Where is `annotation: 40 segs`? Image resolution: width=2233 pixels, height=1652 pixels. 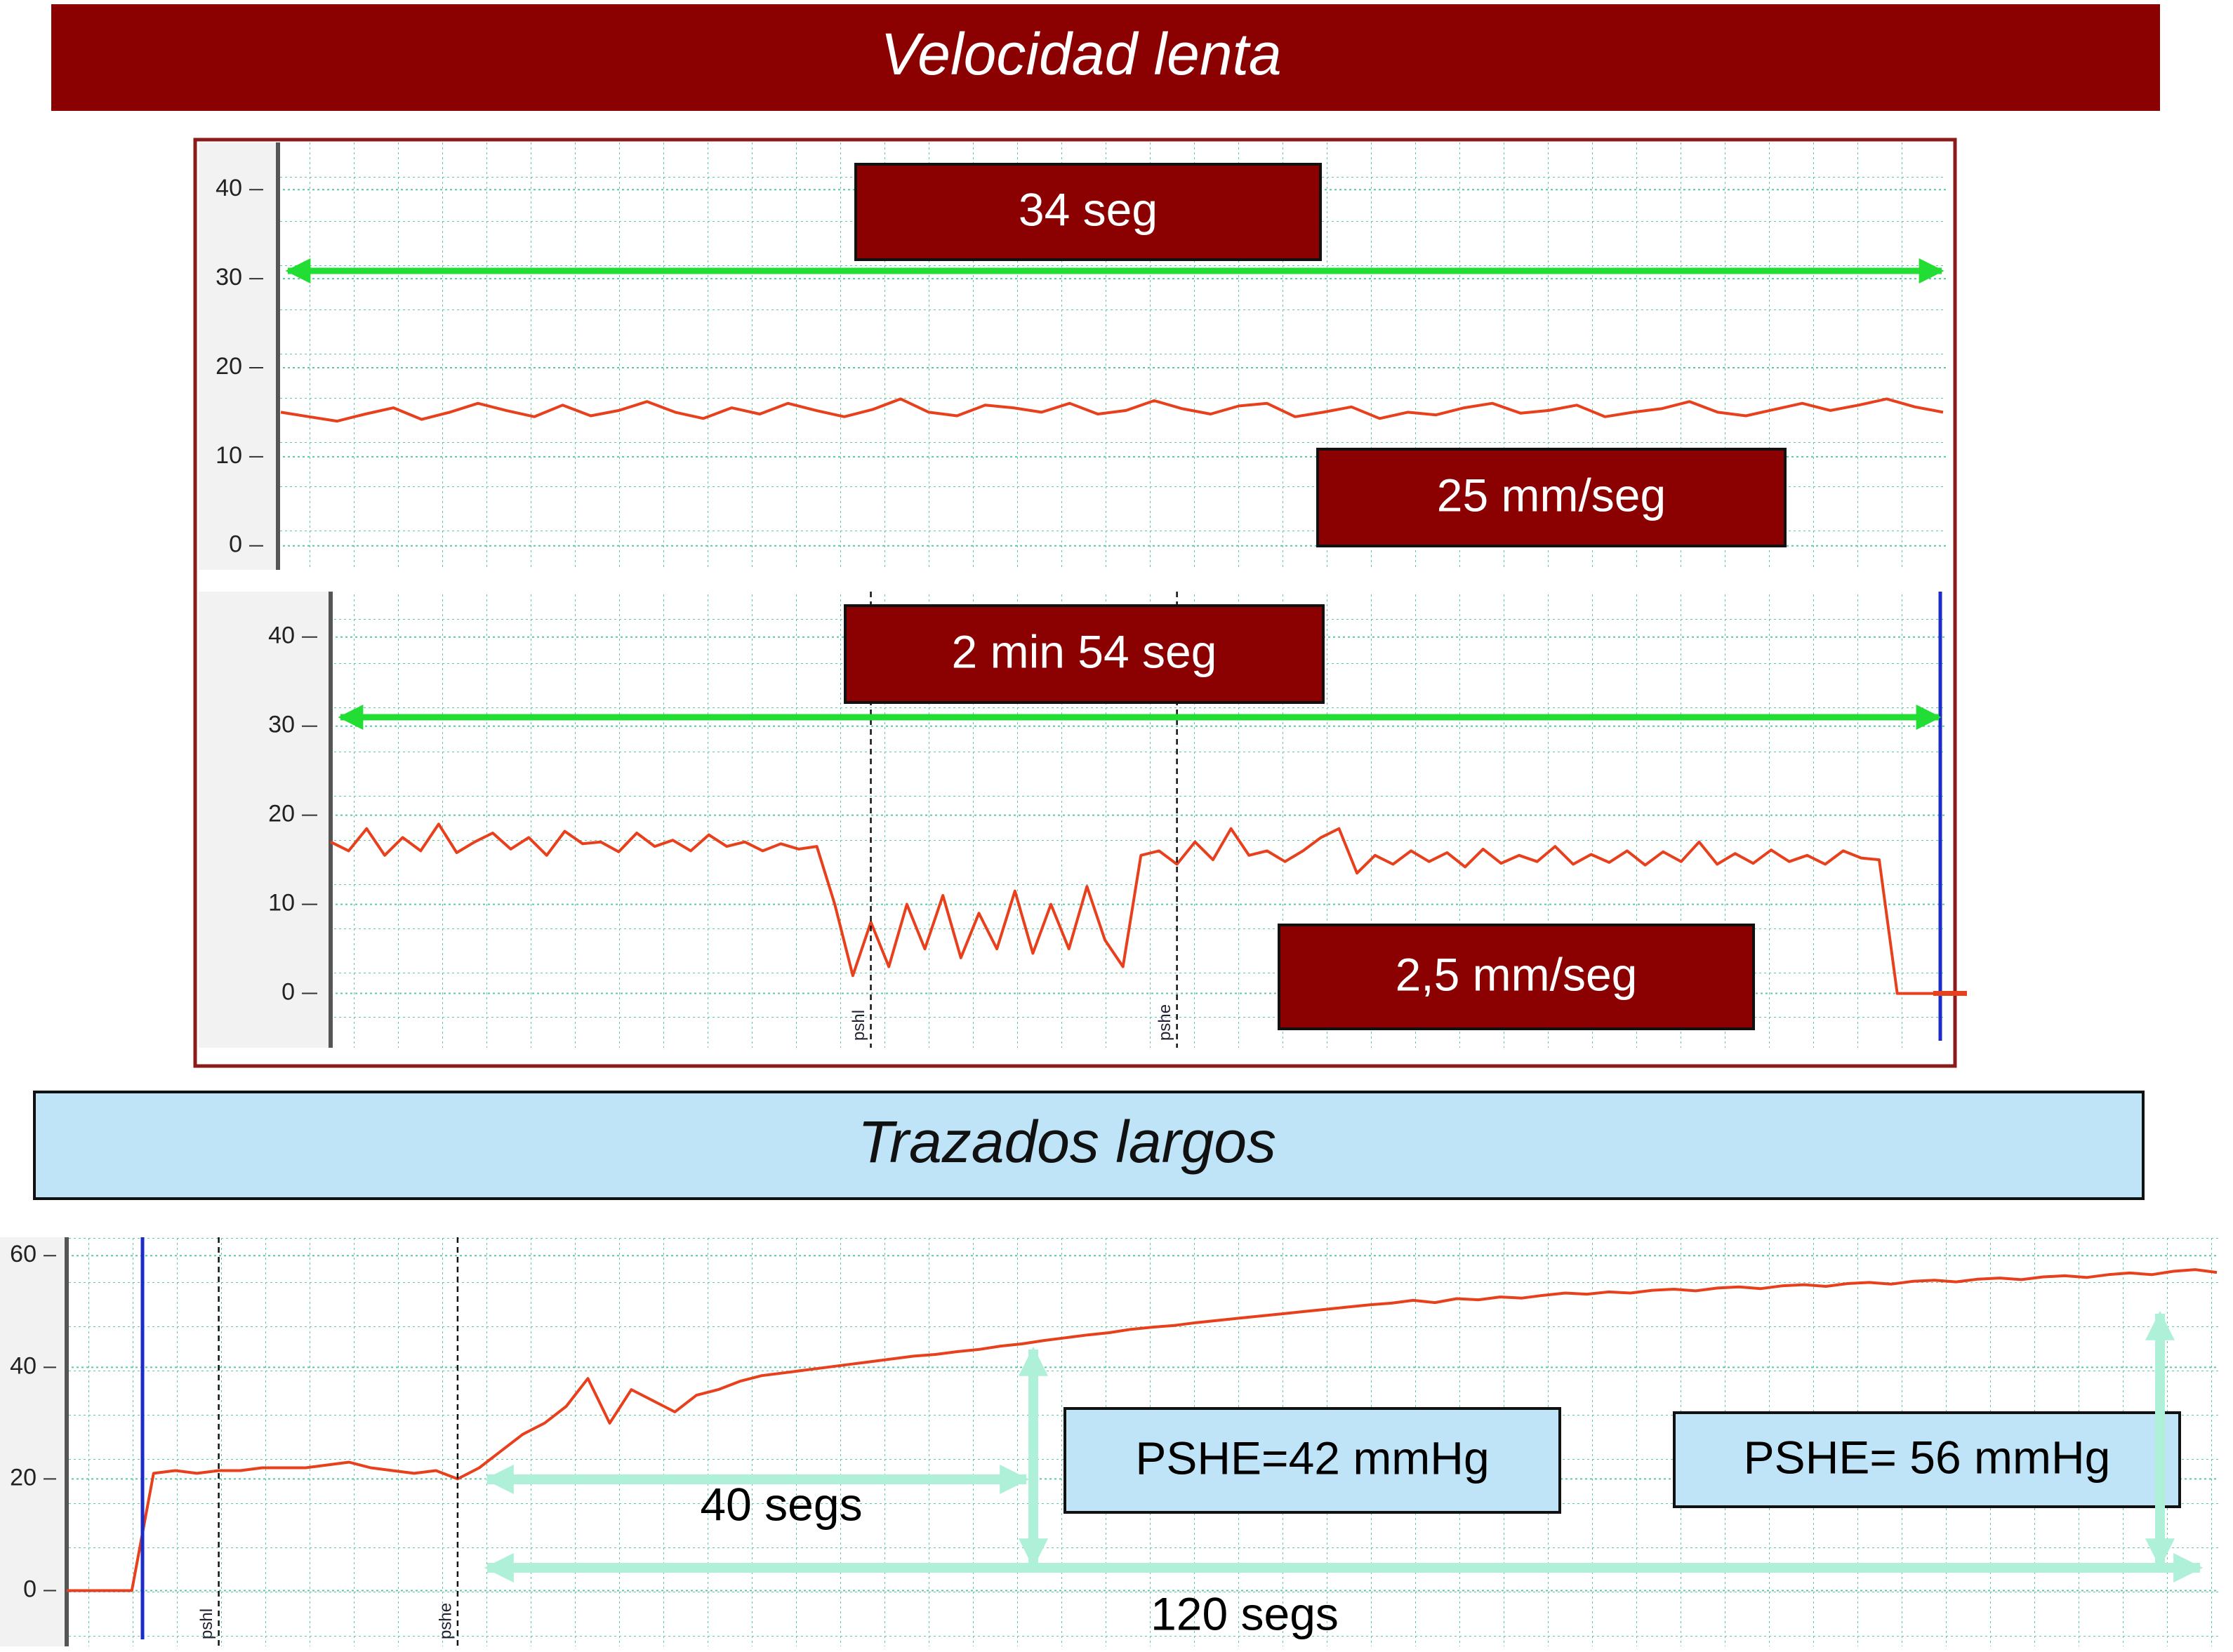
annotation: 40 segs is located at coordinates (781, 1504).